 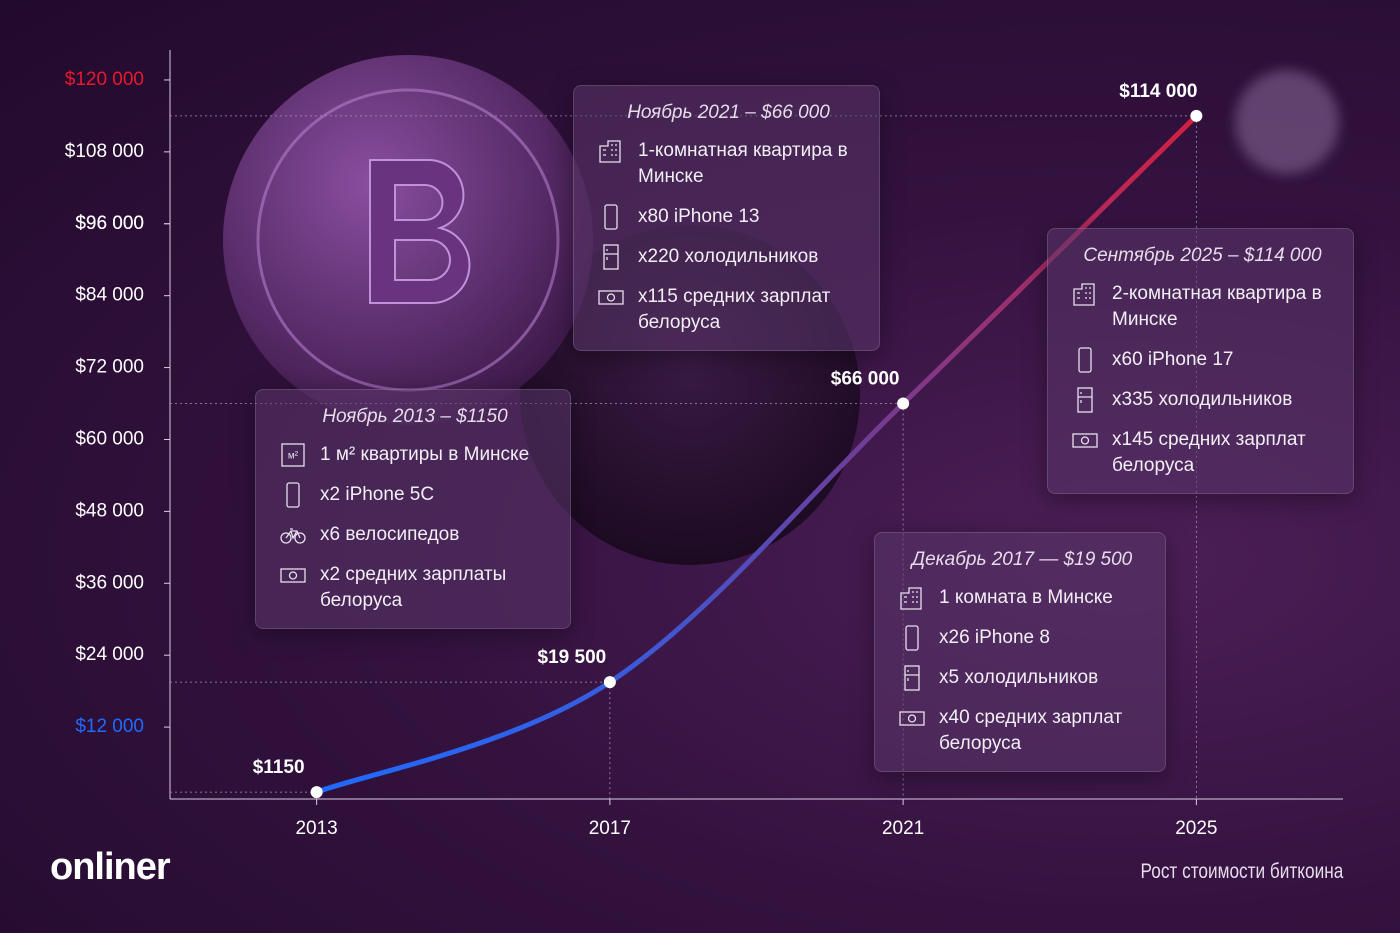 What do you see at coordinates (1196, 828) in the screenshot?
I see `x-tick-label: 2025` at bounding box center [1196, 828].